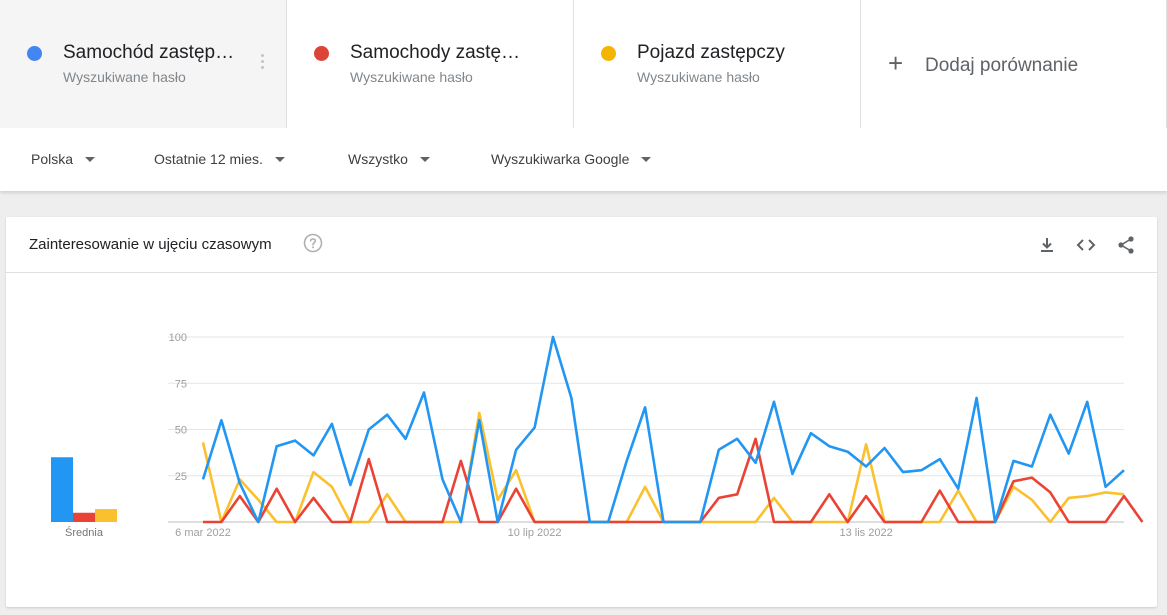  Describe the element at coordinates (181, 431) in the screenshot. I see `y-tick-label: 50` at that location.